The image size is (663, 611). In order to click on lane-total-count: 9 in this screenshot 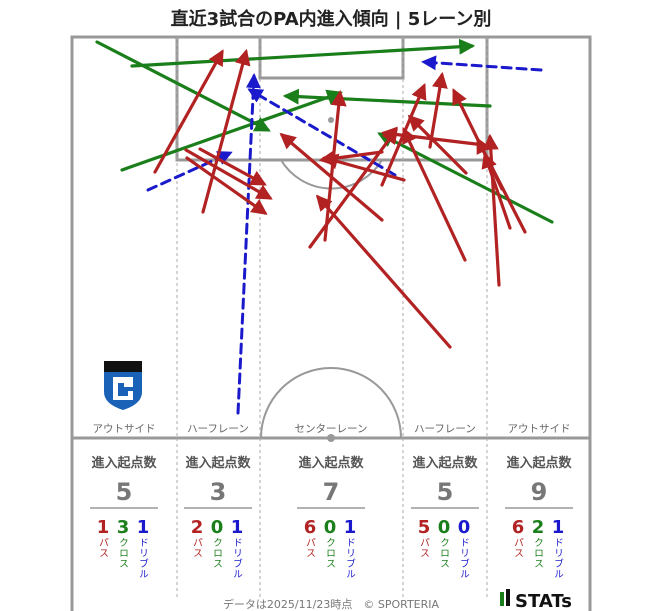, I will do `click(539, 492)`.